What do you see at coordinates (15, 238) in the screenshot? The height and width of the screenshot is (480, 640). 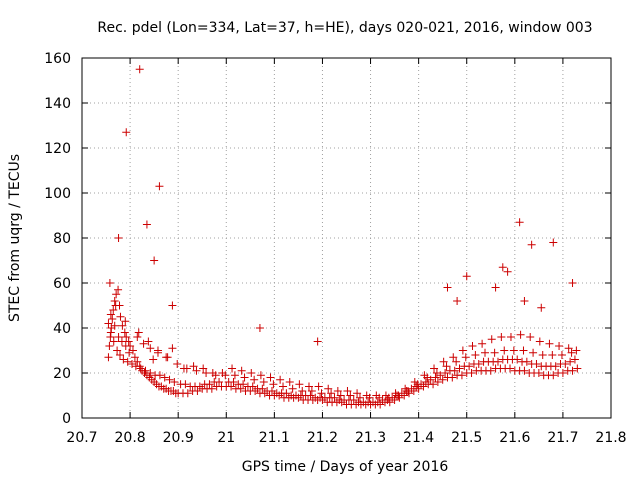 I see `y-axis-label: STEC from uqrg / TECUs` at bounding box center [15, 238].